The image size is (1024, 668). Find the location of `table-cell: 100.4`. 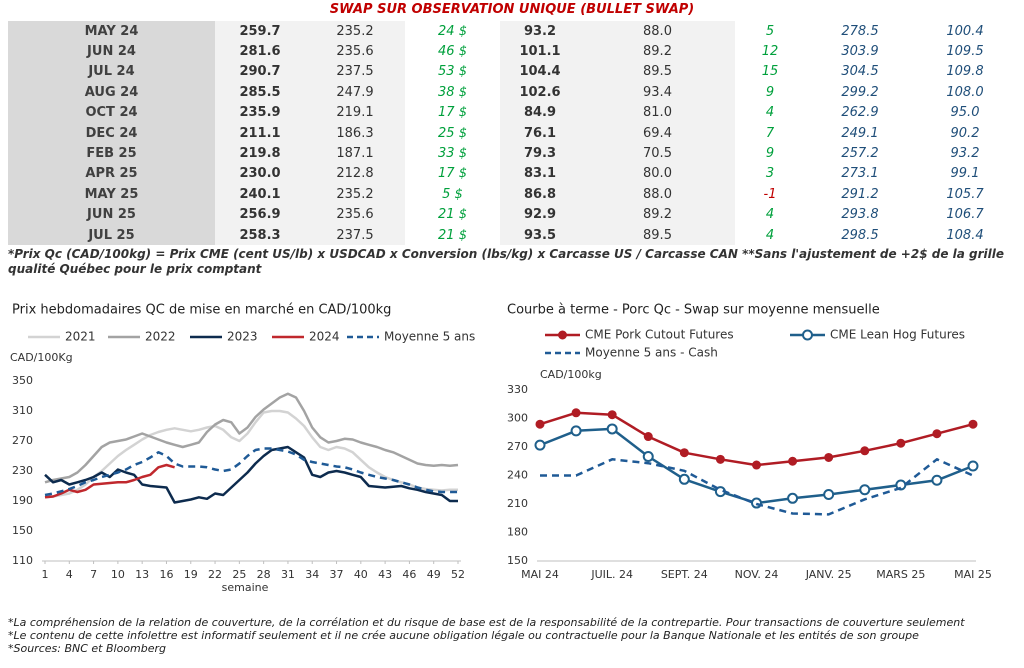

table-cell: 100.4 is located at coordinates (965, 31).